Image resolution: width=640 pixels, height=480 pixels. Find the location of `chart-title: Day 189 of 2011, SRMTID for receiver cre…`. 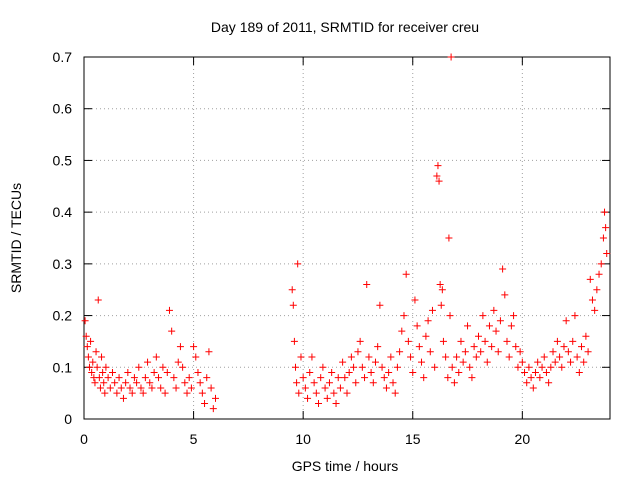

chart-title: Day 189 of 2011, SRMTID for receiver cre… is located at coordinates (345, 27).